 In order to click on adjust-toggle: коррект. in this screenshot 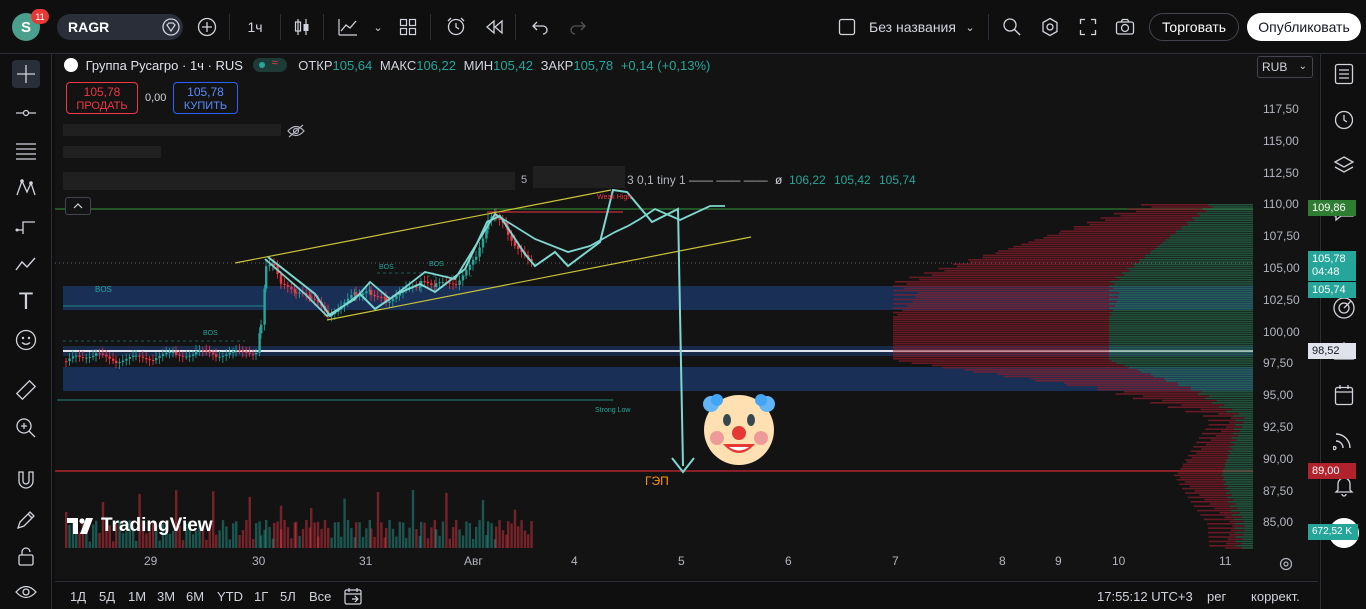, I will do `click(1275, 596)`.